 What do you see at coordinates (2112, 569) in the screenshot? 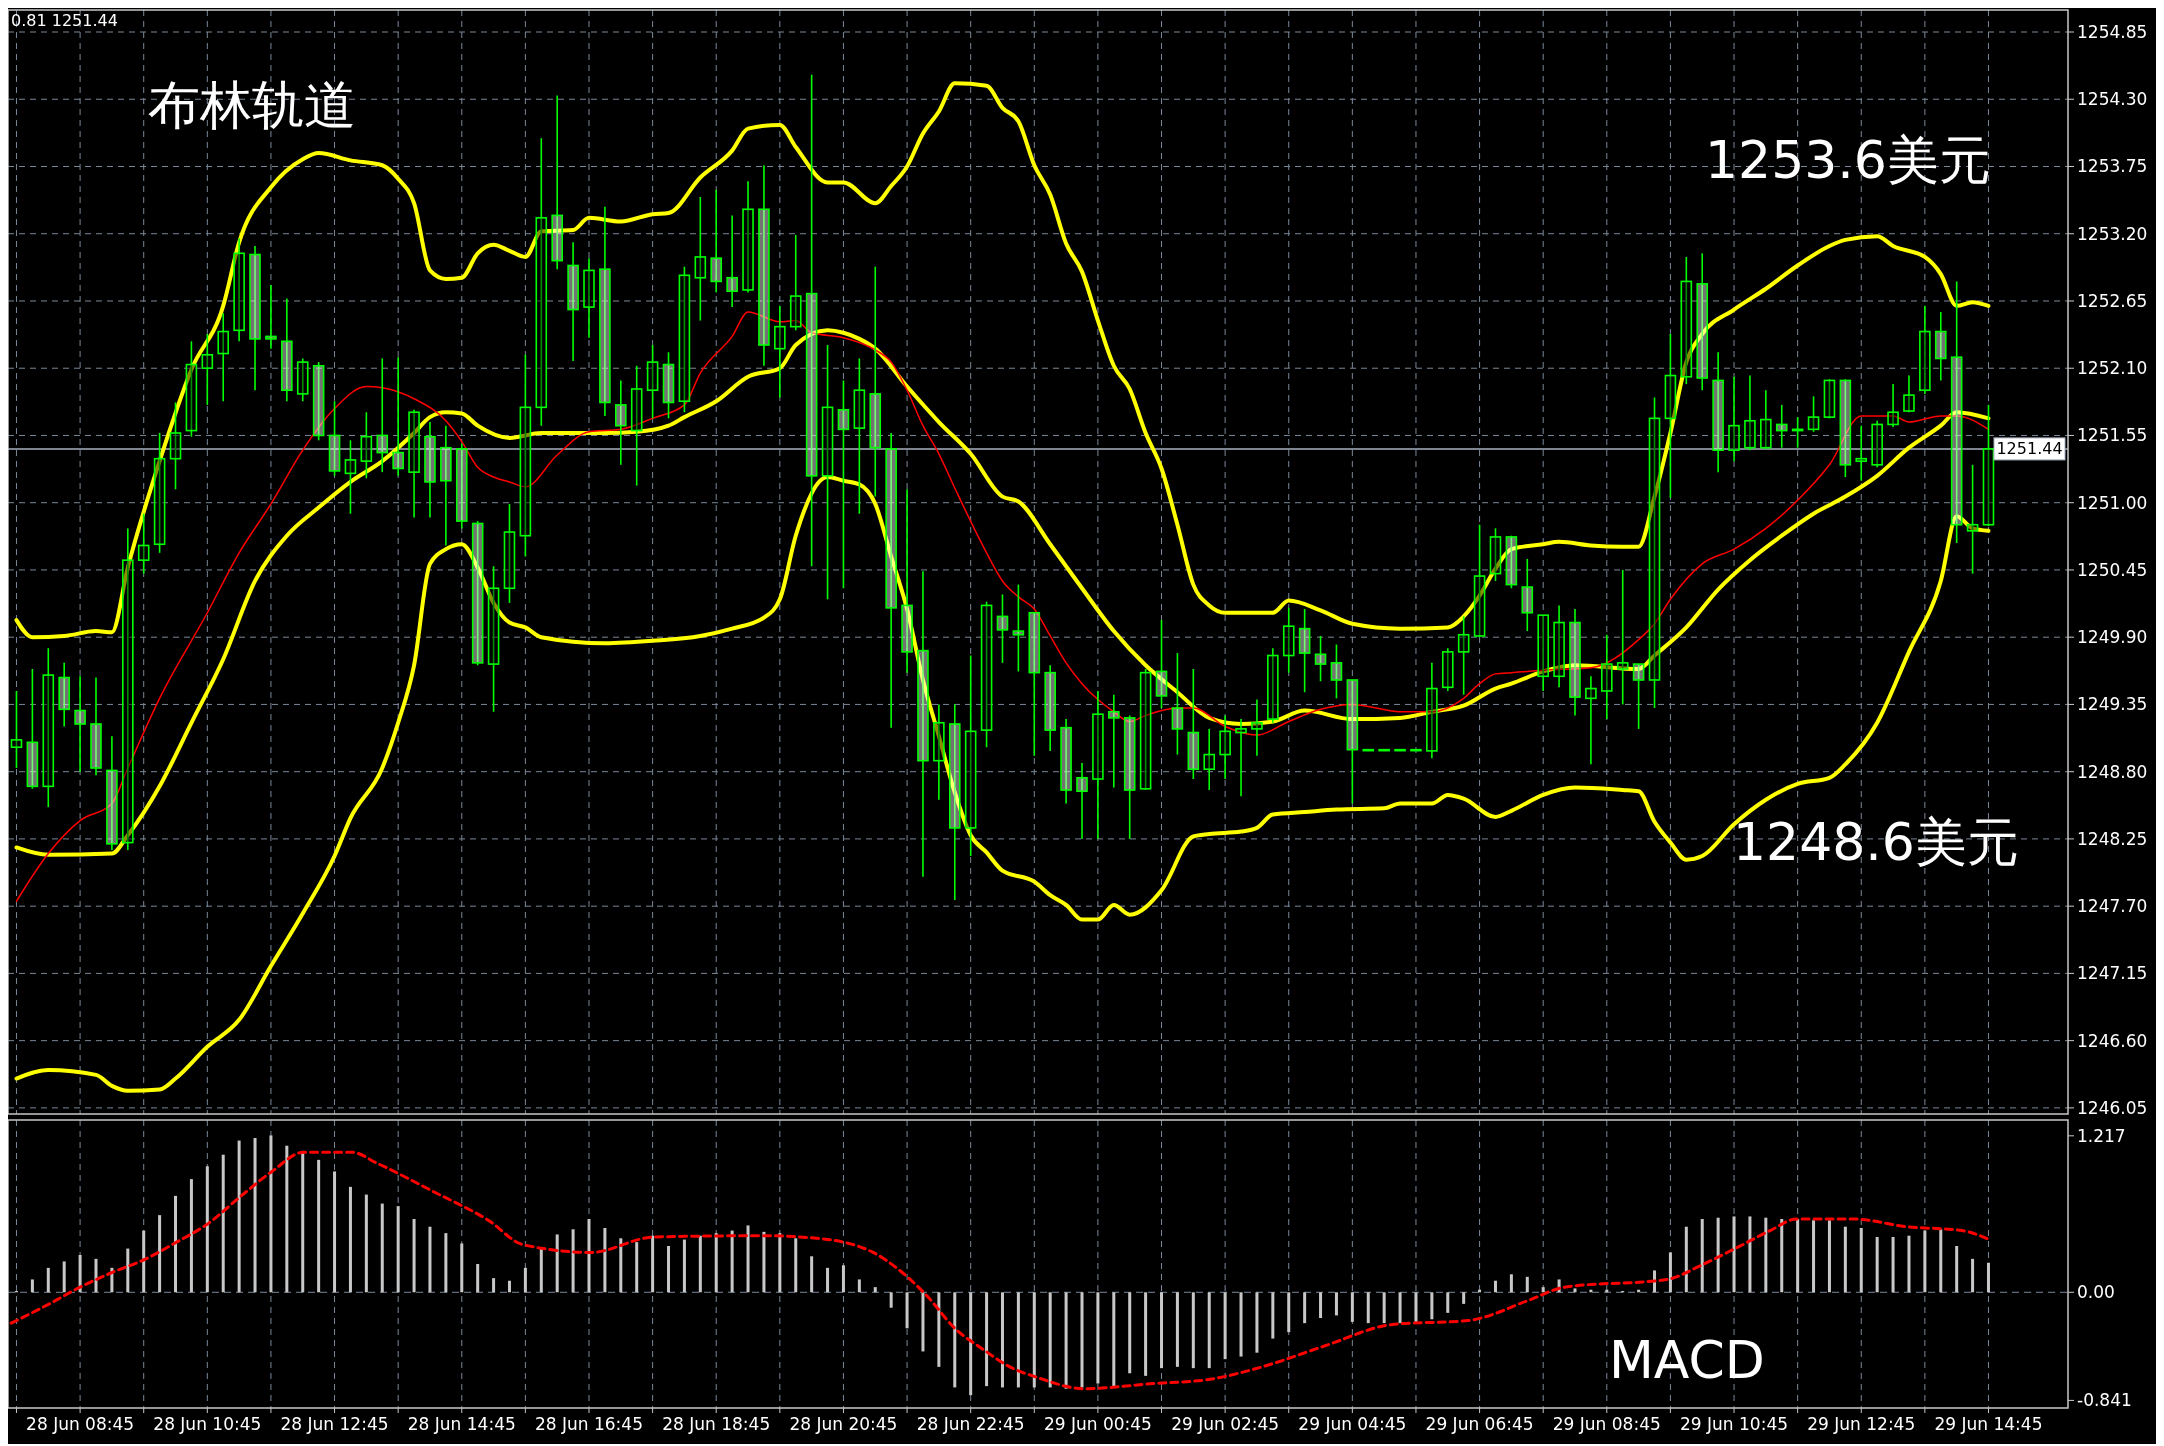
I see `y-tick-label: 1250.45` at bounding box center [2112, 569].